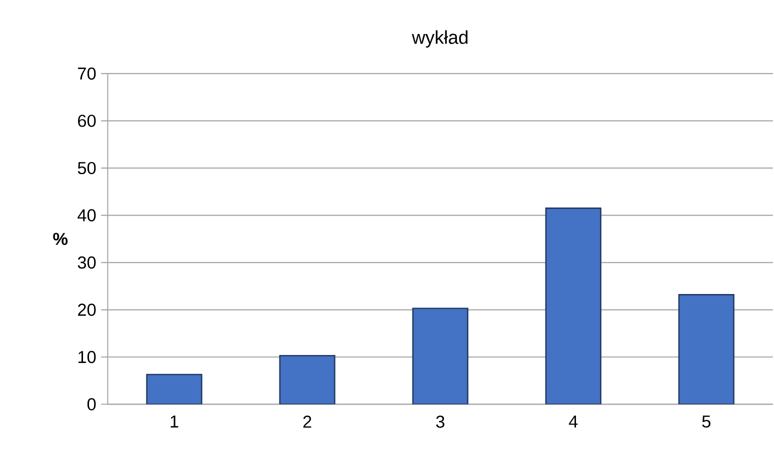  What do you see at coordinates (174, 422) in the screenshot?
I see `x-tick-label: 1` at bounding box center [174, 422].